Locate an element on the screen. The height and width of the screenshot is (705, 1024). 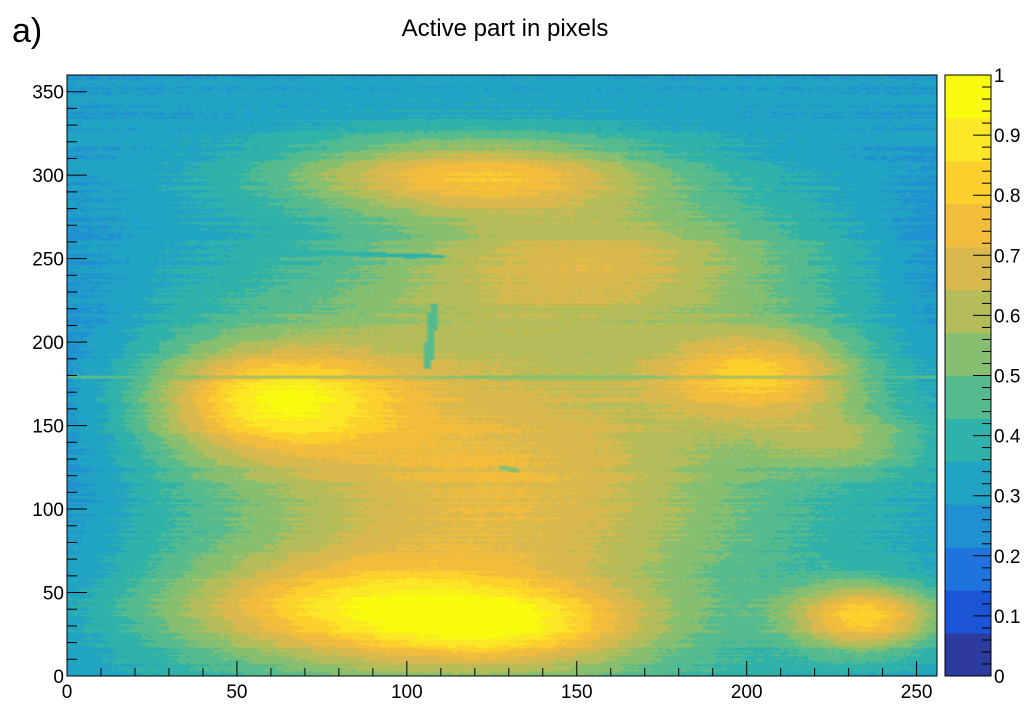
colorbar-tick-label: 0.6 is located at coordinates (1007, 316).